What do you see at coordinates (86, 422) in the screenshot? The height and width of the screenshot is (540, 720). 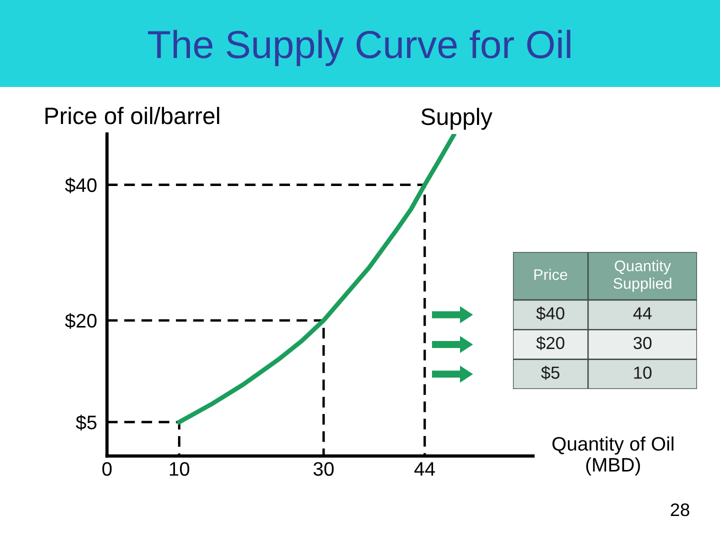 I see `y-tick-label: $5` at bounding box center [86, 422].